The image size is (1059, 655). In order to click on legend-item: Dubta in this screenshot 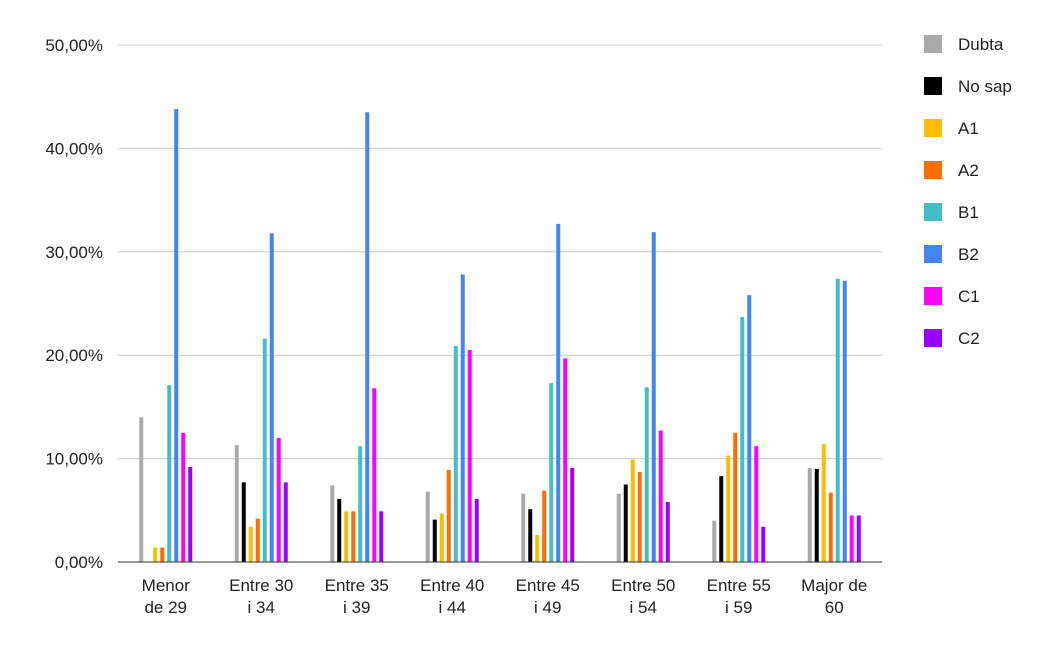, I will do `click(964, 44)`.